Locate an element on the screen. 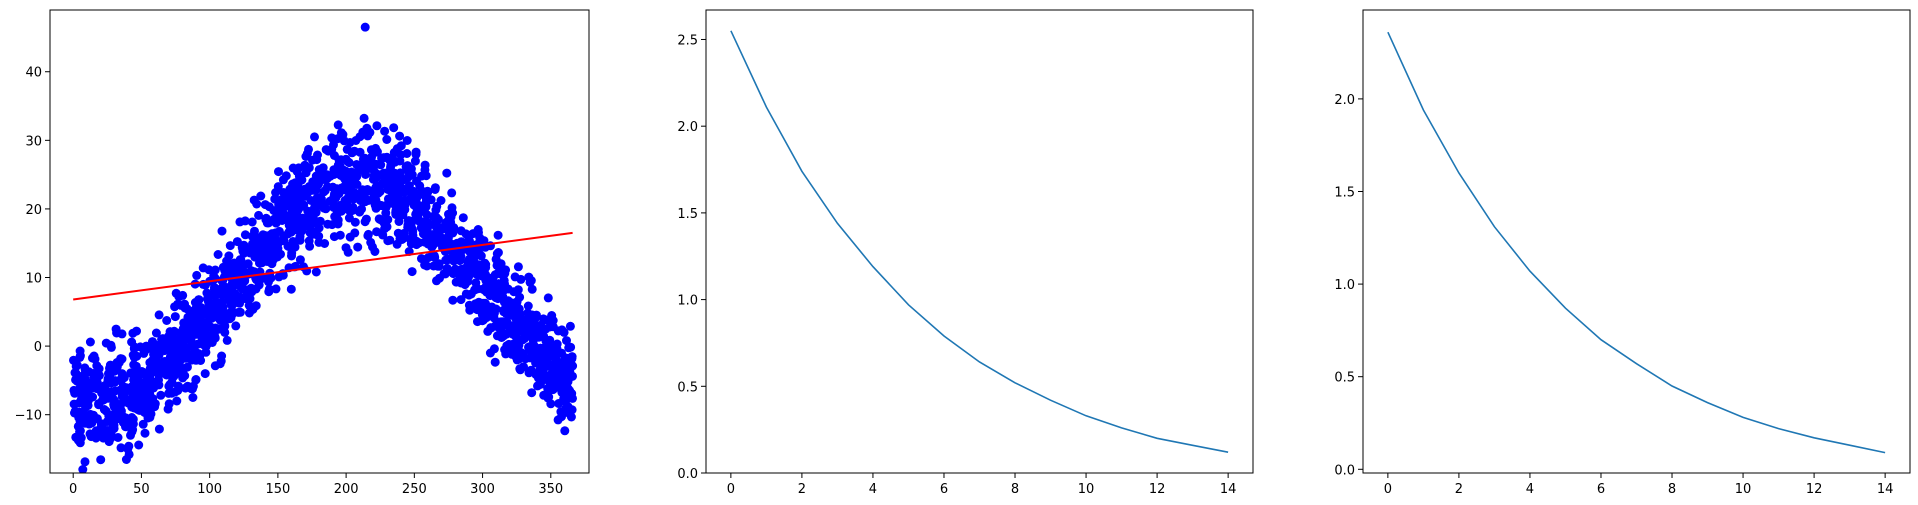 This screenshot has width=1918, height=505. x-tick-label: 2 is located at coordinates (802, 489).